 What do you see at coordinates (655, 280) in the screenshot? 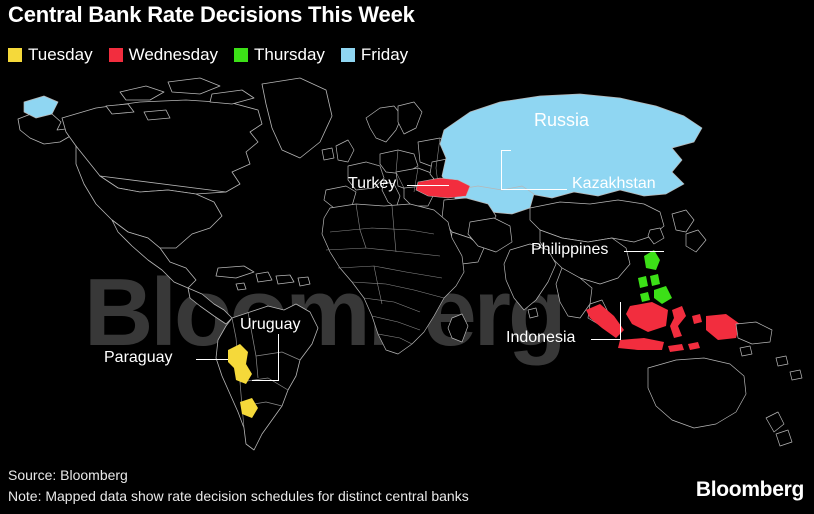
I see `country-philippines-mid` at bounding box center [655, 280].